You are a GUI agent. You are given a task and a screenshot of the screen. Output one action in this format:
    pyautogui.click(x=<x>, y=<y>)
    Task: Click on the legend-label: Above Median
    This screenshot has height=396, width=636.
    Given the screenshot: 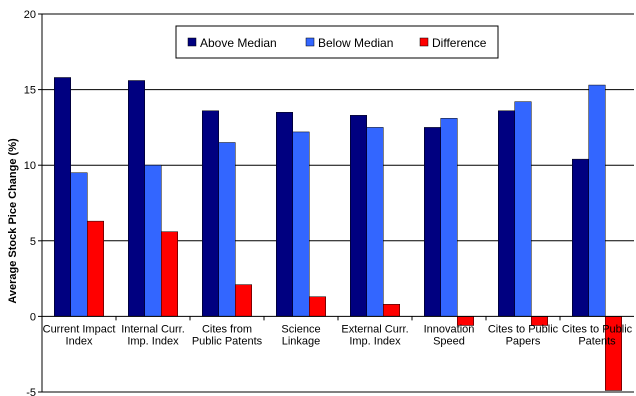 What is the action you would take?
    pyautogui.click(x=238, y=43)
    